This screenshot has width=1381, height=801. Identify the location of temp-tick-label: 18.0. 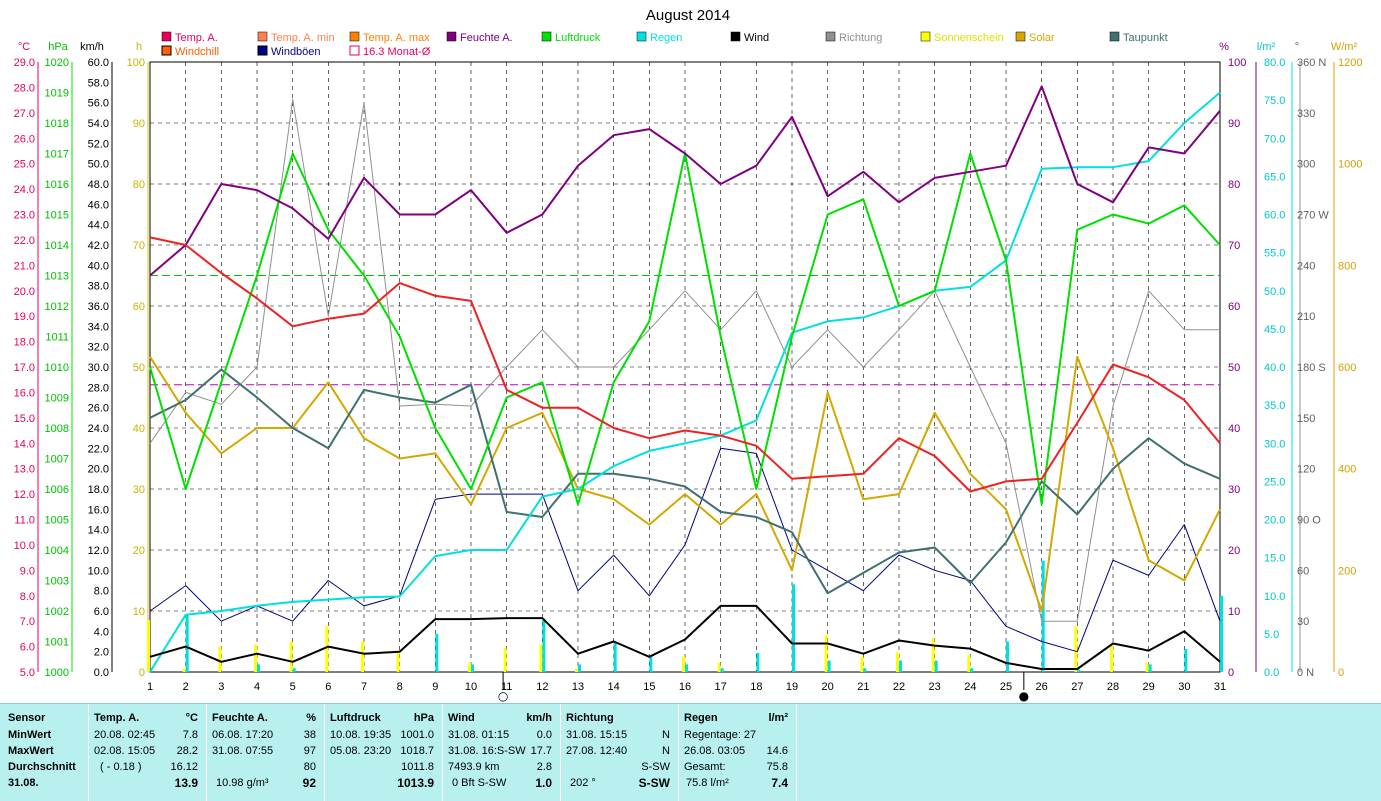
(24, 343).